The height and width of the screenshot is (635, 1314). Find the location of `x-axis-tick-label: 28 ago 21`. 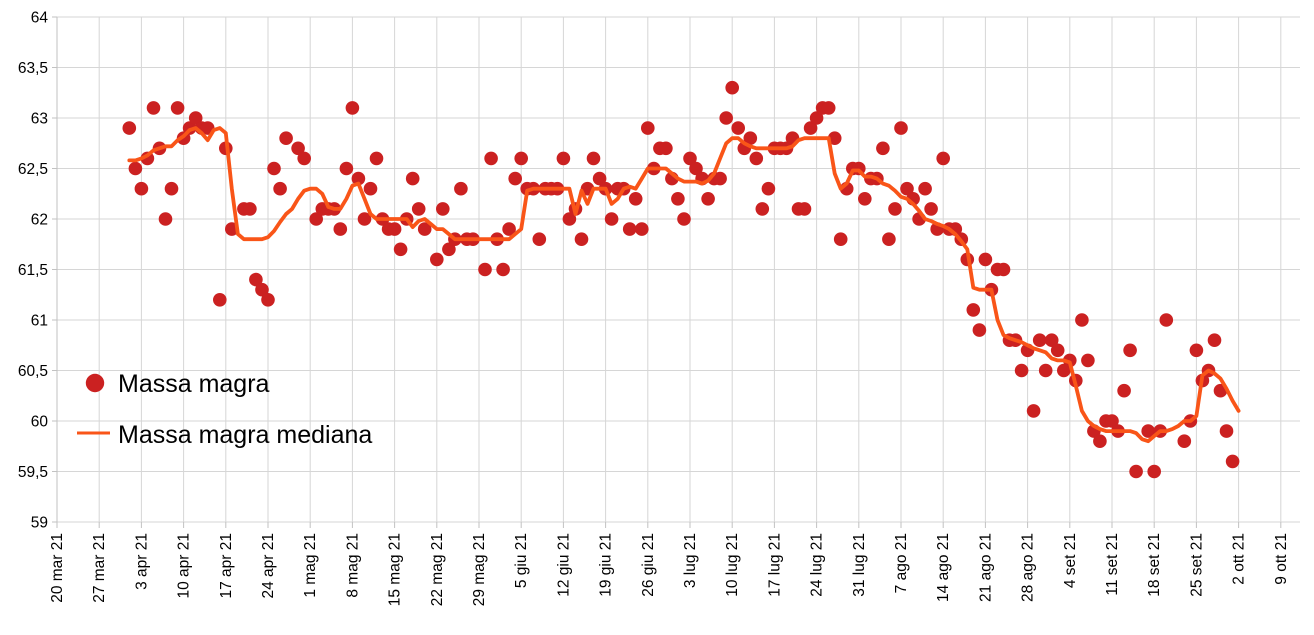

x-axis-tick-label: 28 ago 21 is located at coordinates (1028, 567).